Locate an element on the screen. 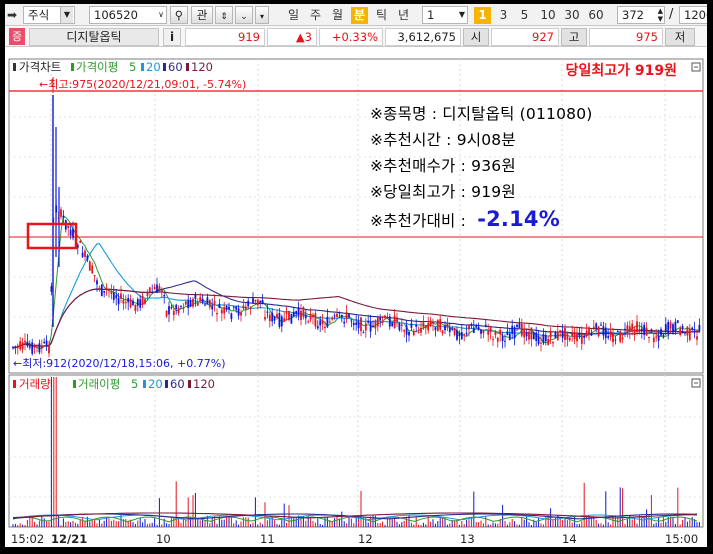 This screenshot has width=713, height=554. x-label-12: 12 is located at coordinates (365, 539).